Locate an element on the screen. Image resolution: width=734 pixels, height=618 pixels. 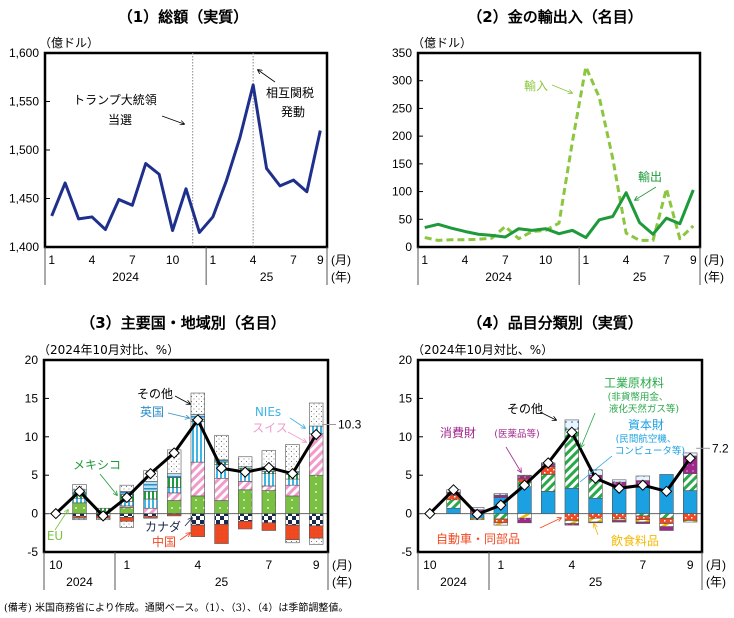
x-month-label: 9 is located at coordinates (316, 565).